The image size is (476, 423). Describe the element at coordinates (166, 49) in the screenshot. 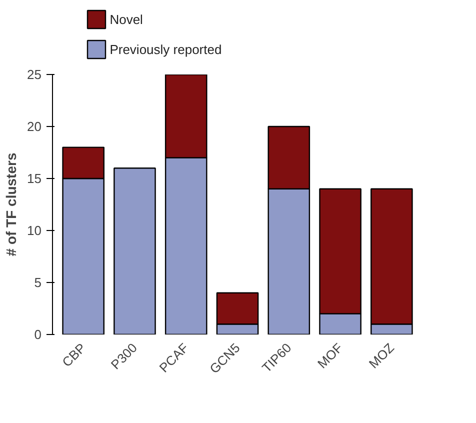

I see `legend-label: Previously reported` at that location.